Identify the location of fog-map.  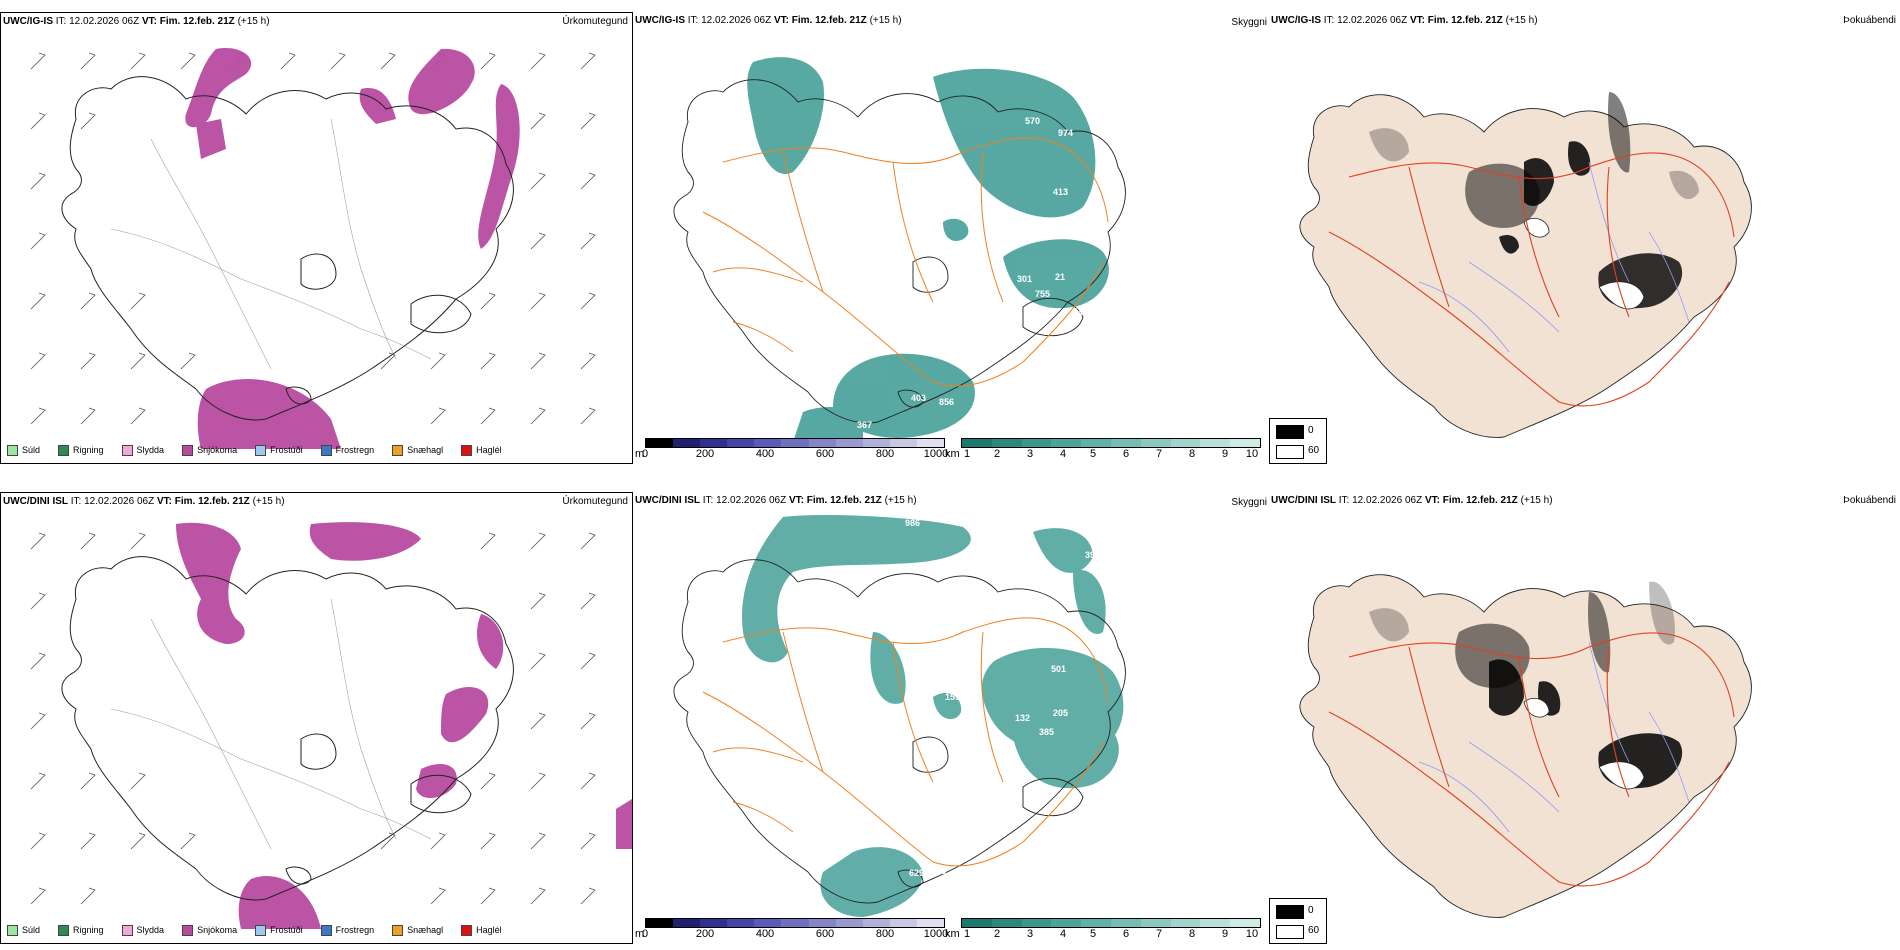
(1525, 265).